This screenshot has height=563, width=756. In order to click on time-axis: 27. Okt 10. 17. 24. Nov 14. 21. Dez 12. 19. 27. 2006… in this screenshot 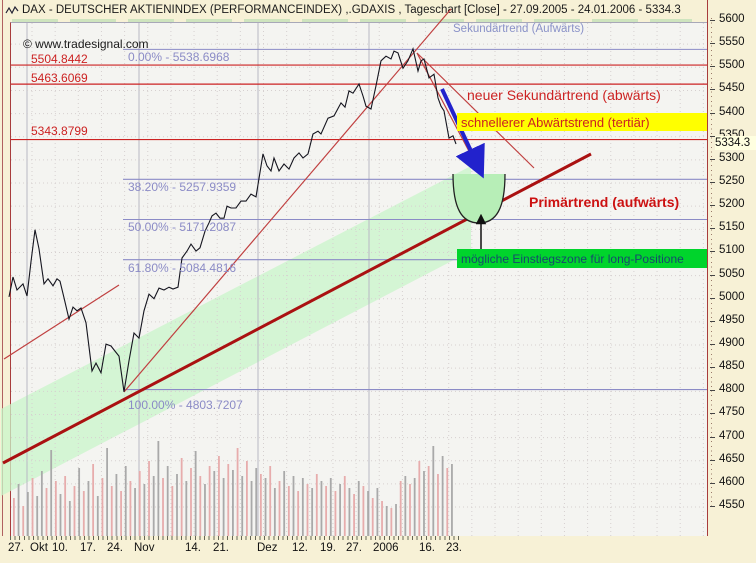, I will do `click(378, 549)`.